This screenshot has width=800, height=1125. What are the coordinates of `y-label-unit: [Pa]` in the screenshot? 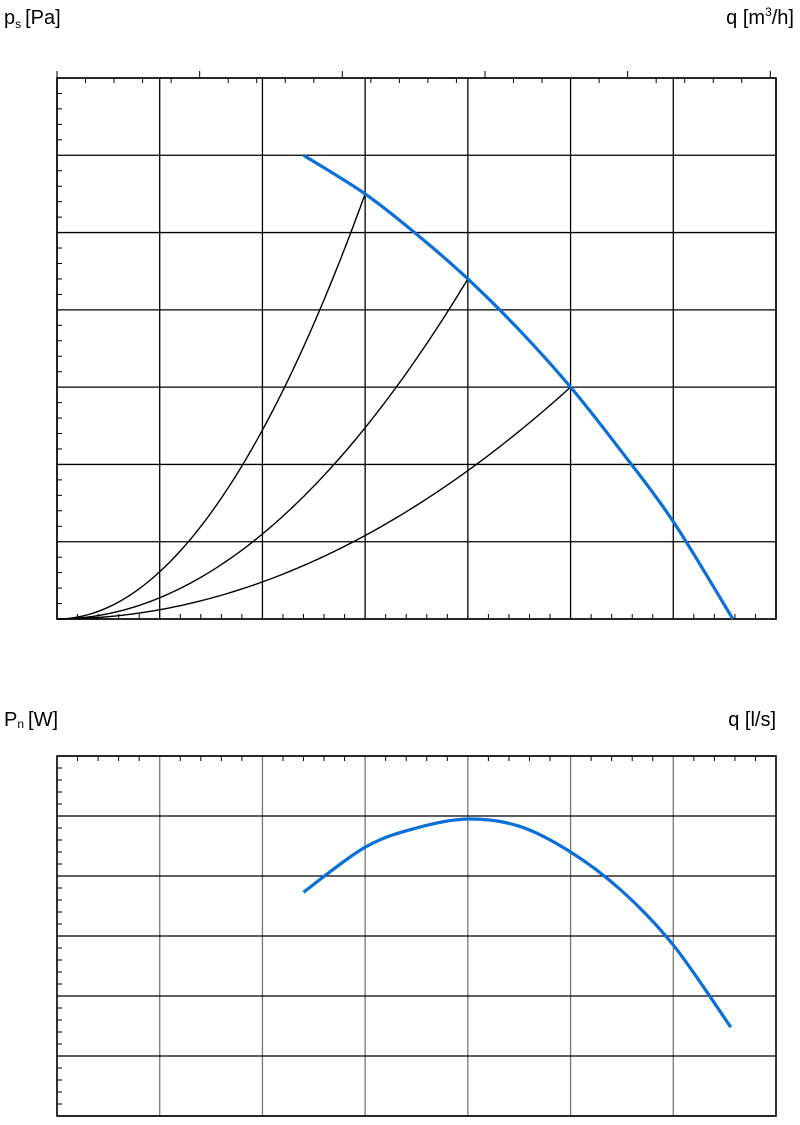 It's located at (43, 18).